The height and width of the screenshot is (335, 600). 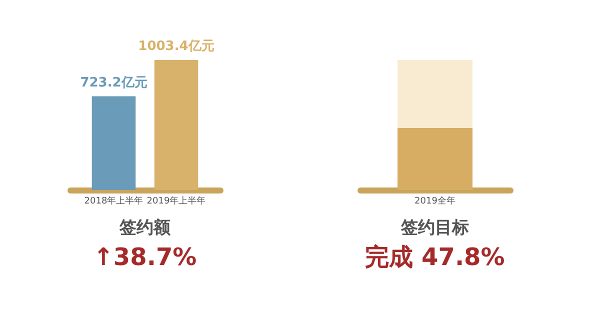 What do you see at coordinates (435, 257) in the screenshot?
I see `text: 完成 47.8%` at bounding box center [435, 257].